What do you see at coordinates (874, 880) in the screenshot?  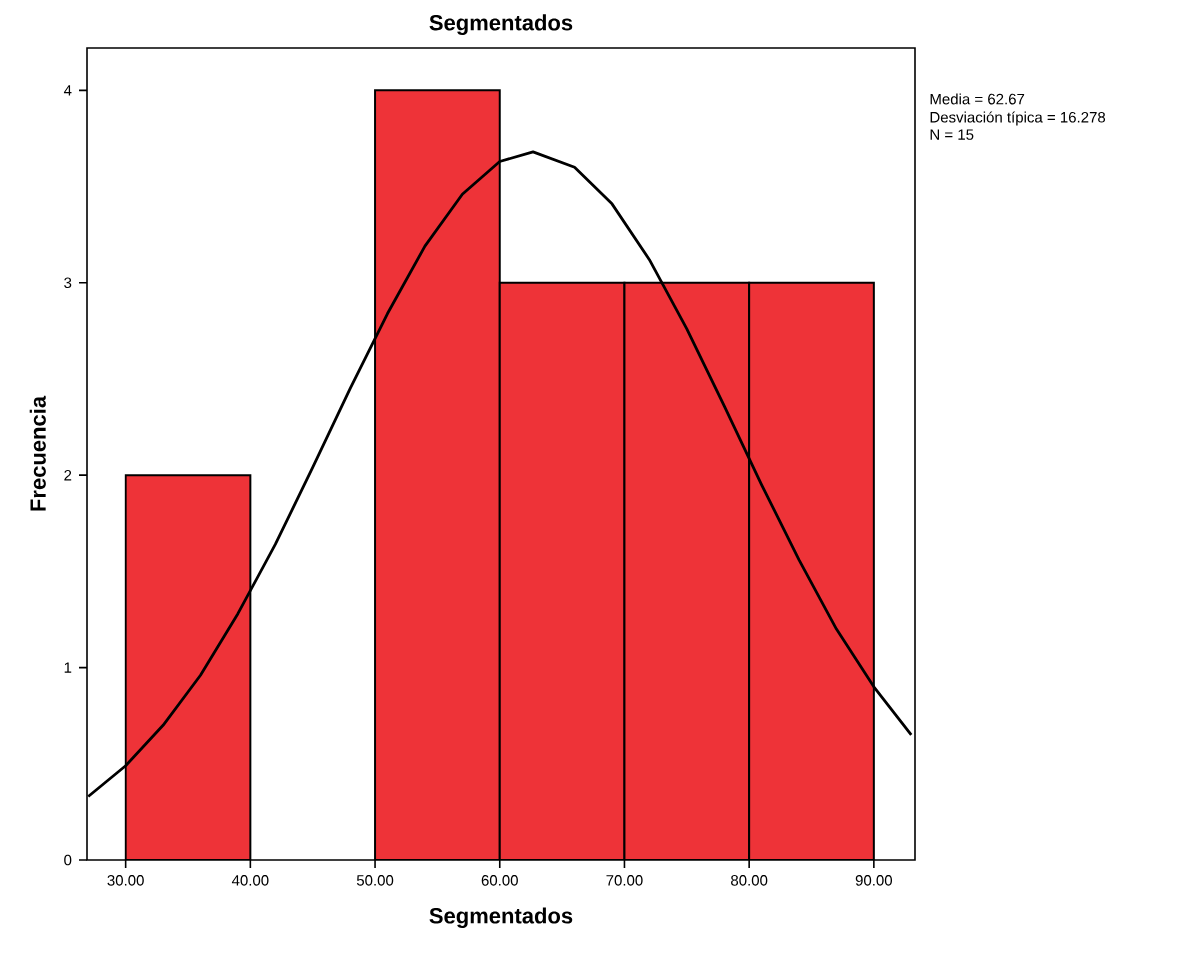 I see `x-tick-label: 90.00` at bounding box center [874, 880].